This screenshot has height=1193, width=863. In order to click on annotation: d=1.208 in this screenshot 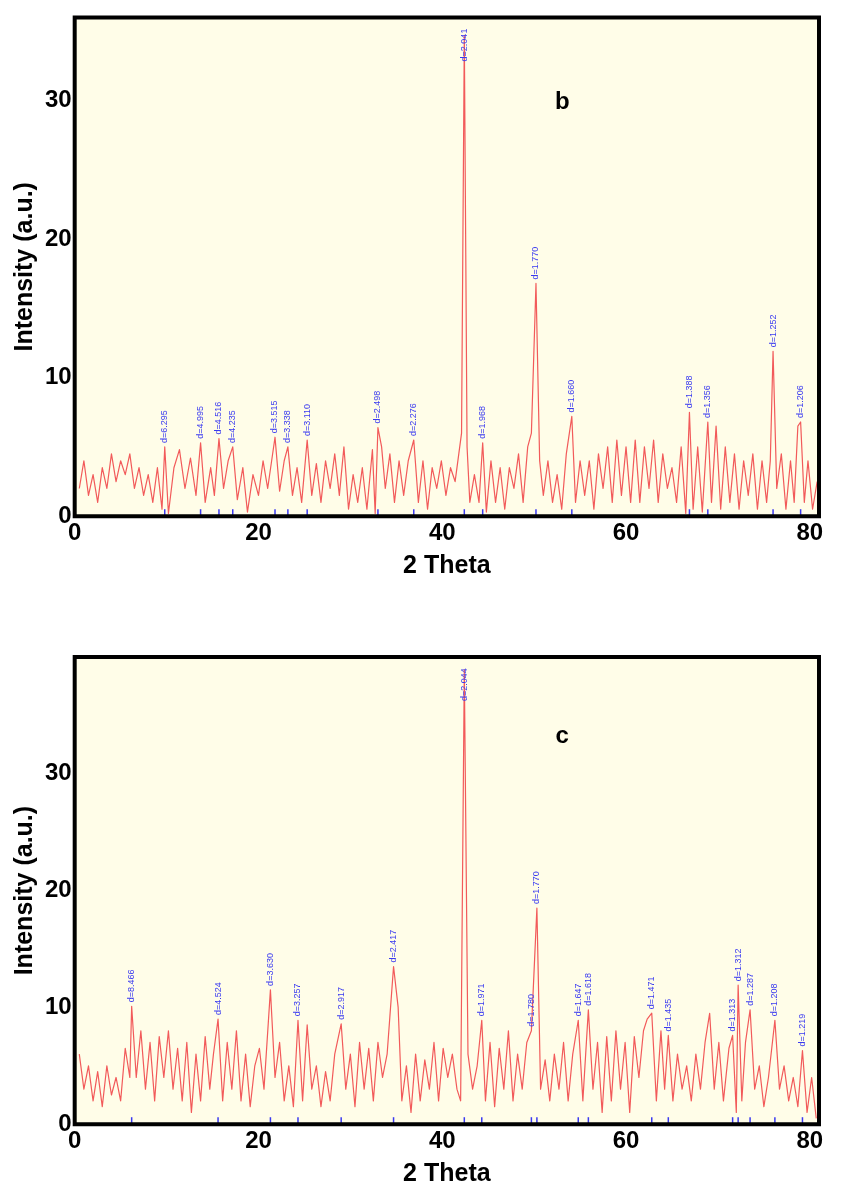, I will do `click(774, 1000)`.